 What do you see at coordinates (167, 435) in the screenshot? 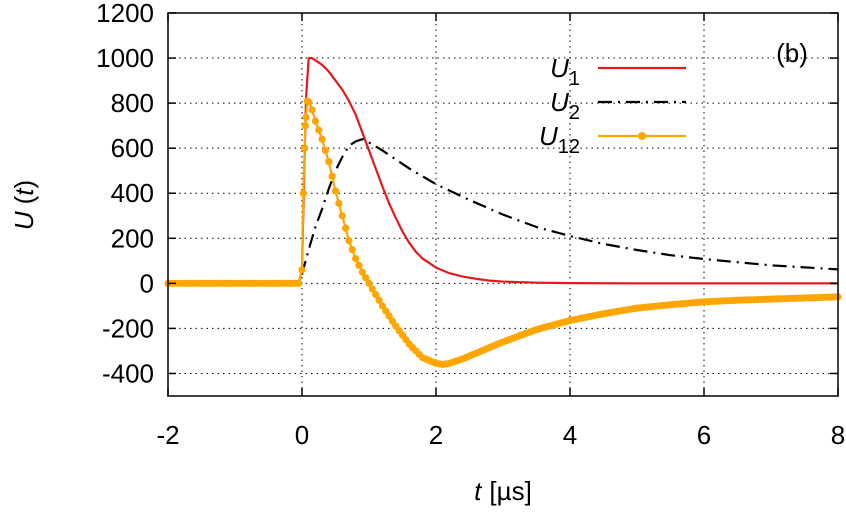
I see `x-tick-label: -2` at bounding box center [167, 435].